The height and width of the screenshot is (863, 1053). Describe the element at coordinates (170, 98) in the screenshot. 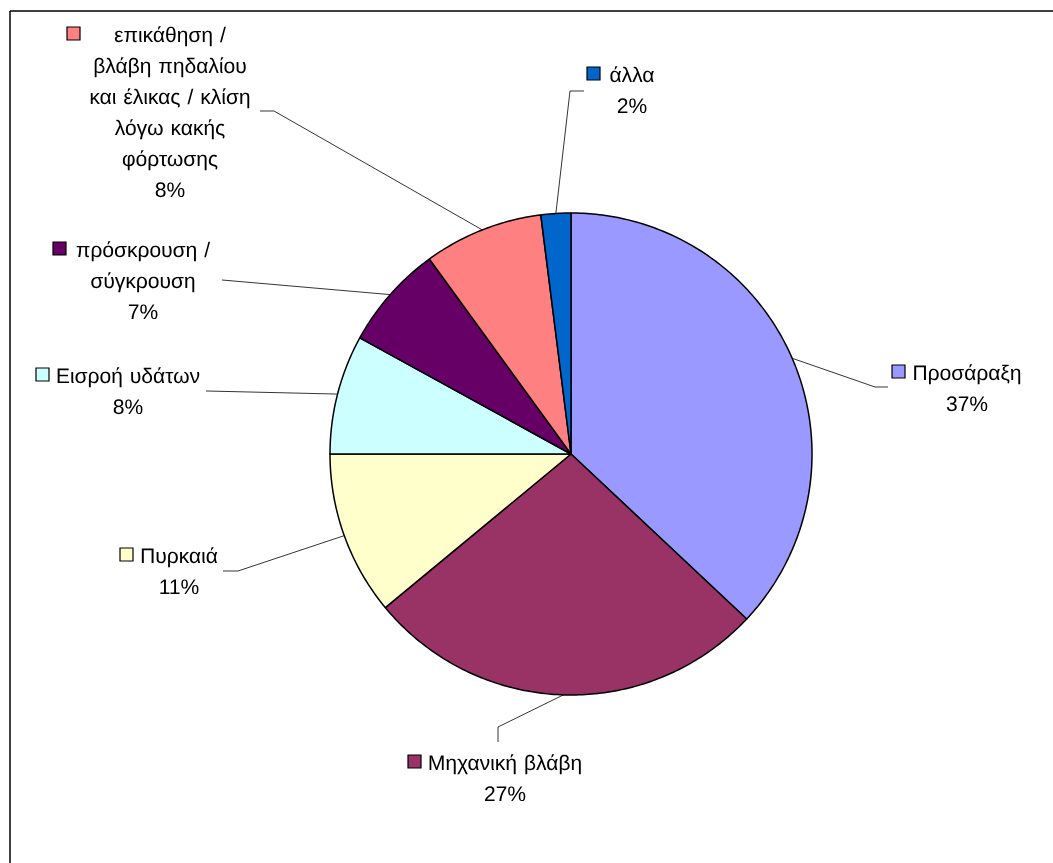

I see `legend-label: επικάθηση / βλάβη πηδαλίου και έλικας / κλίση λόγω κακής φόρτωσης` at that location.